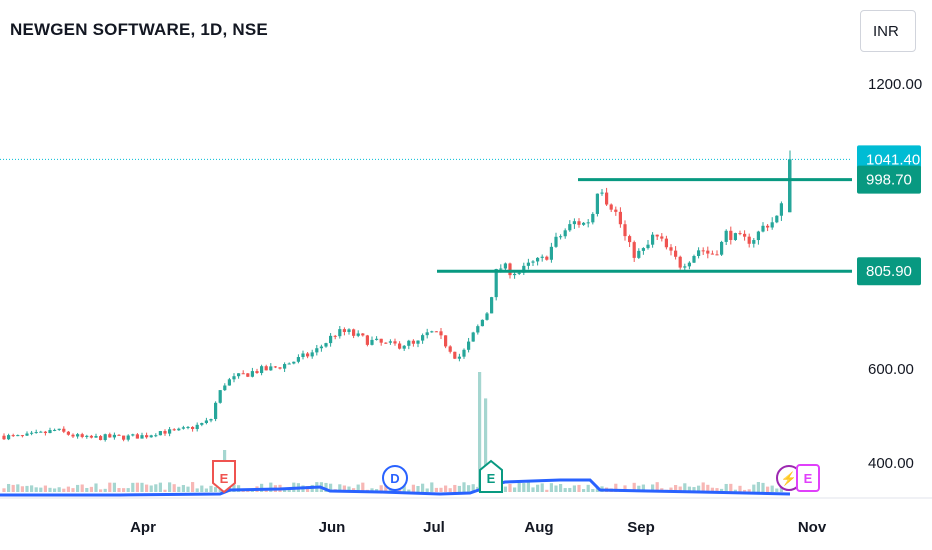 This screenshot has width=932, height=550. Describe the element at coordinates (224, 477) in the screenshot. I see `earnings-marker-past: E` at that location.